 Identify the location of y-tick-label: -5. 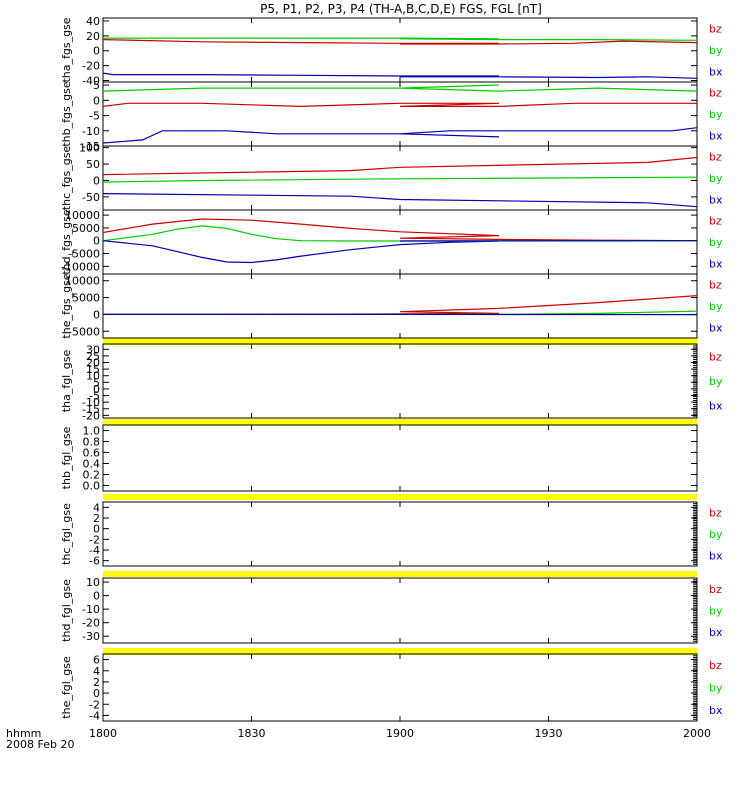
(94, 396).